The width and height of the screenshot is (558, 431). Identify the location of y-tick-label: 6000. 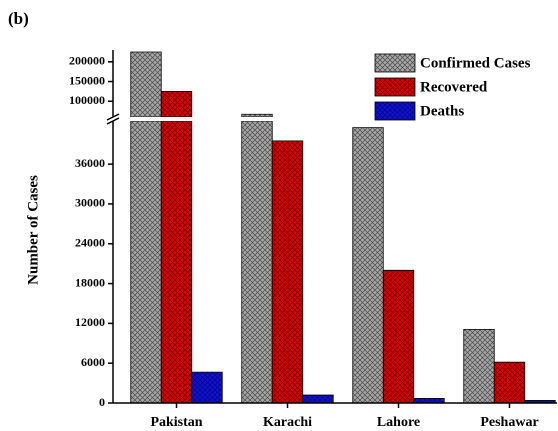
(93, 362).